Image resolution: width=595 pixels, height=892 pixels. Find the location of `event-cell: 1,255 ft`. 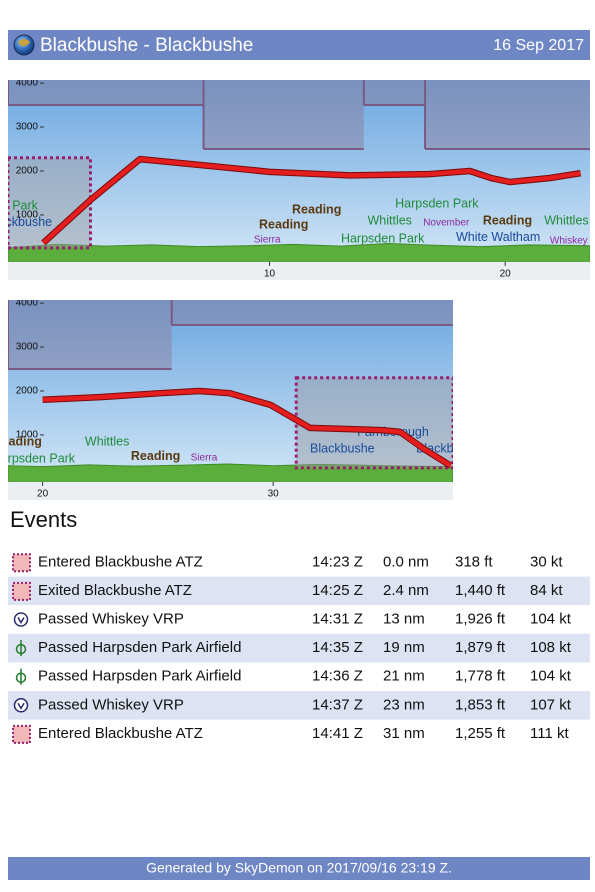

event-cell: 1,255 ft is located at coordinates (480, 733).